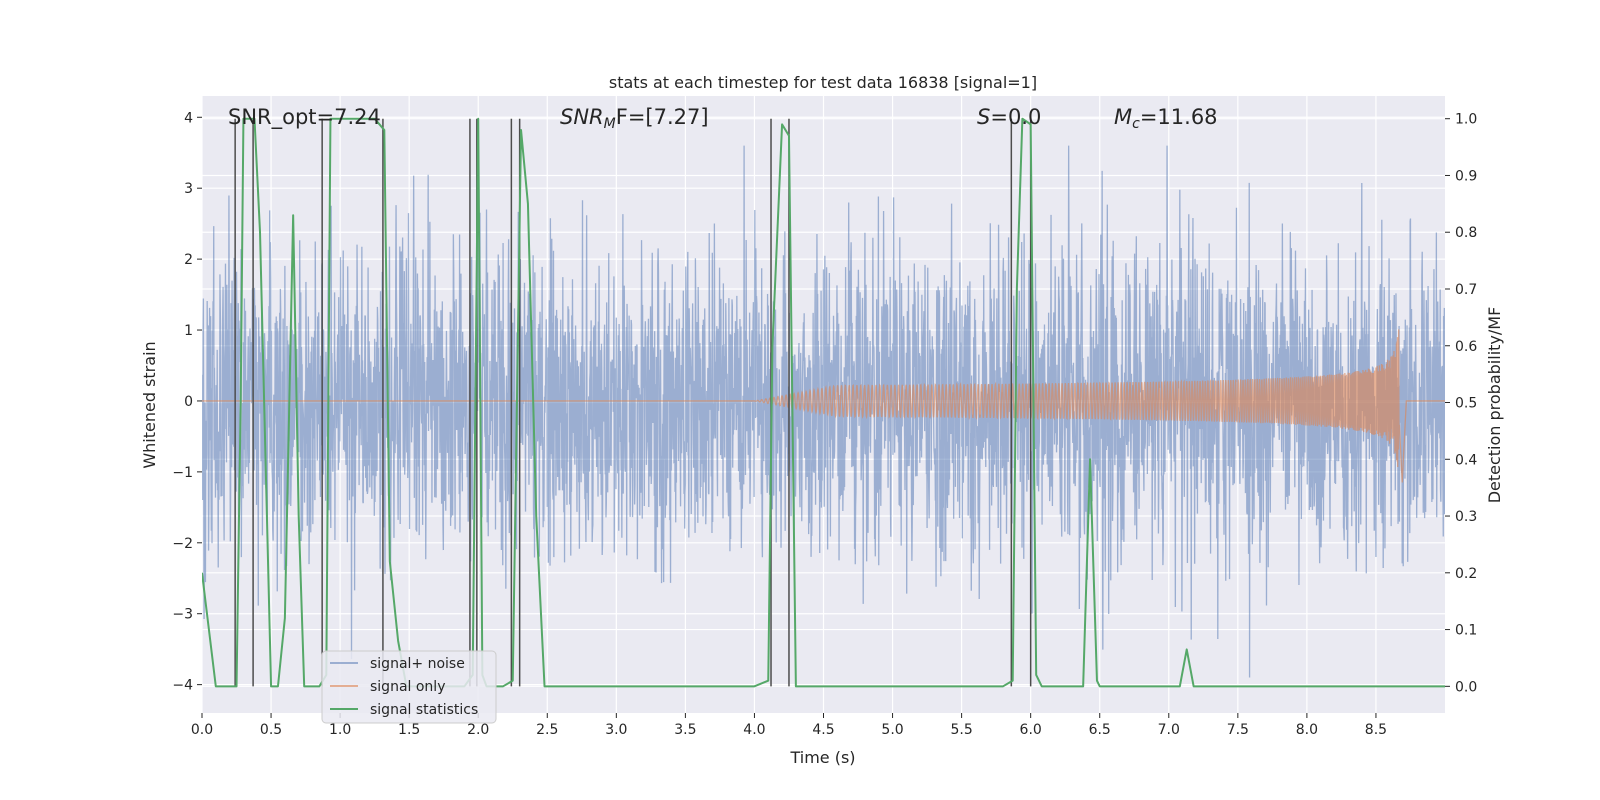 This screenshot has width=1600, height=800. Describe the element at coordinates (1466, 687) in the screenshot. I see `y-right-tick-label: 0.0` at that location.